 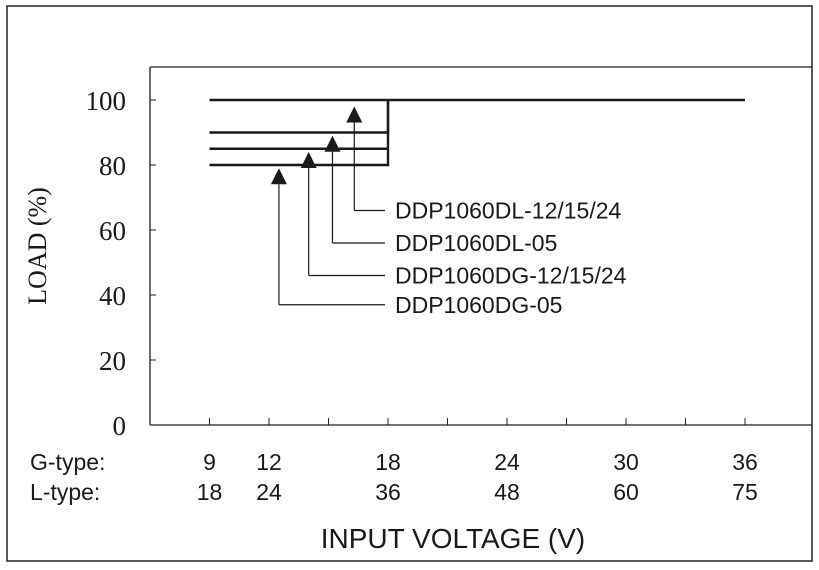 What do you see at coordinates (453, 538) in the screenshot?
I see `x-axis-title: INPUT VOLTAGE (V)` at bounding box center [453, 538].